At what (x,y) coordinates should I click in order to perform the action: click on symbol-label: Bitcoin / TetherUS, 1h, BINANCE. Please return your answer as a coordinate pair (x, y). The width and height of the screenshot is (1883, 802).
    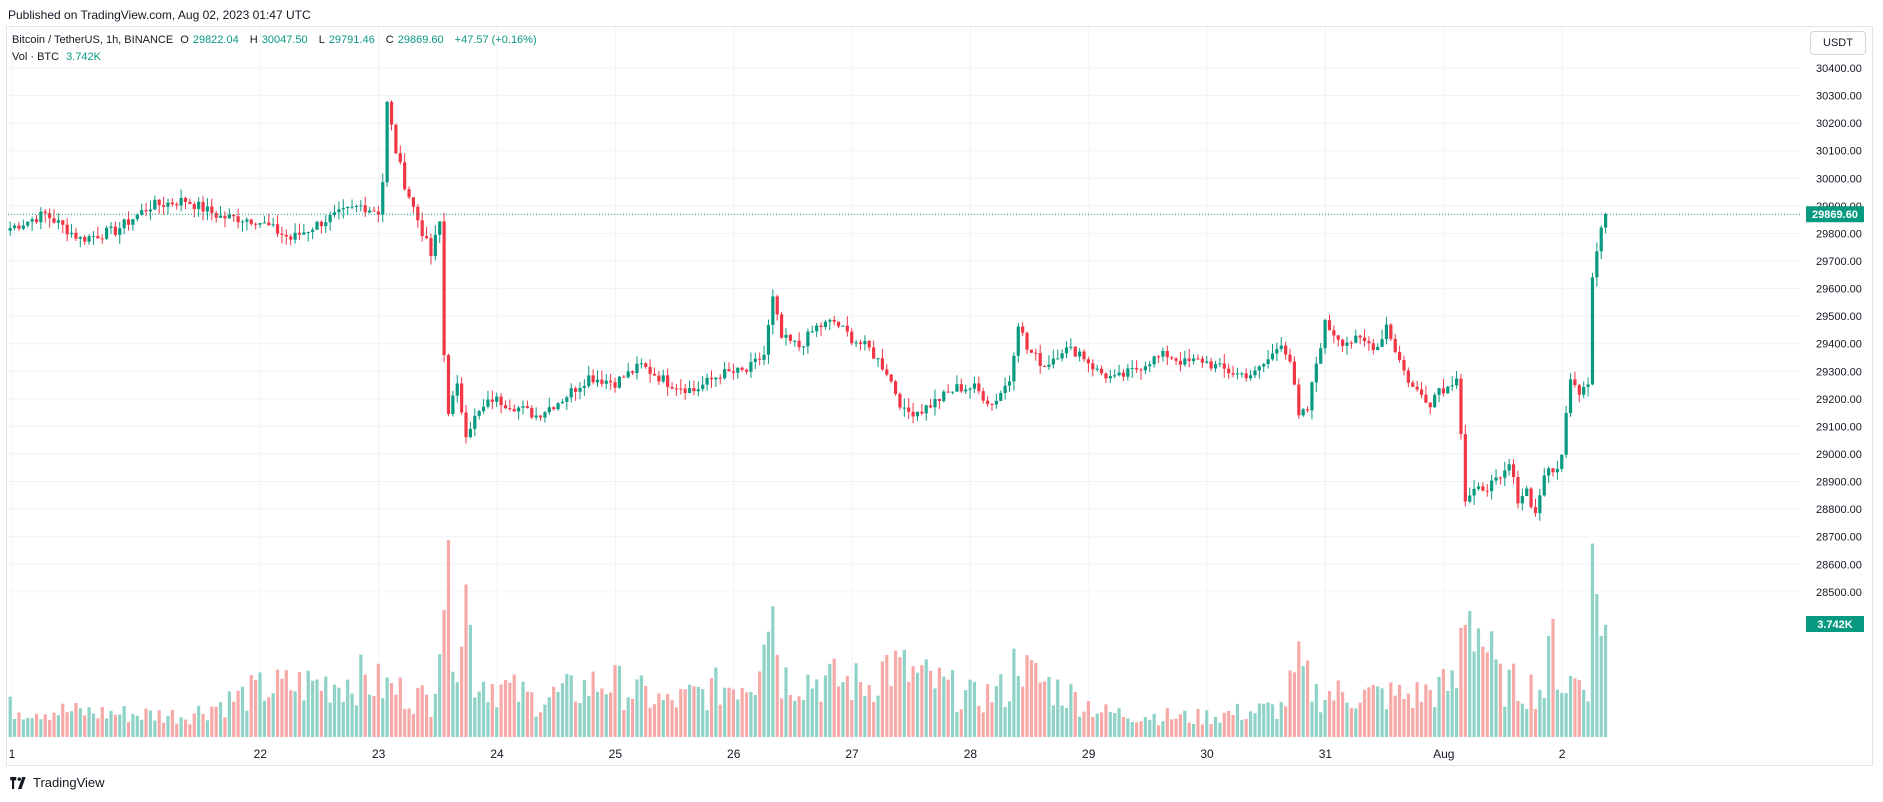
    Looking at the image, I should click on (93, 40).